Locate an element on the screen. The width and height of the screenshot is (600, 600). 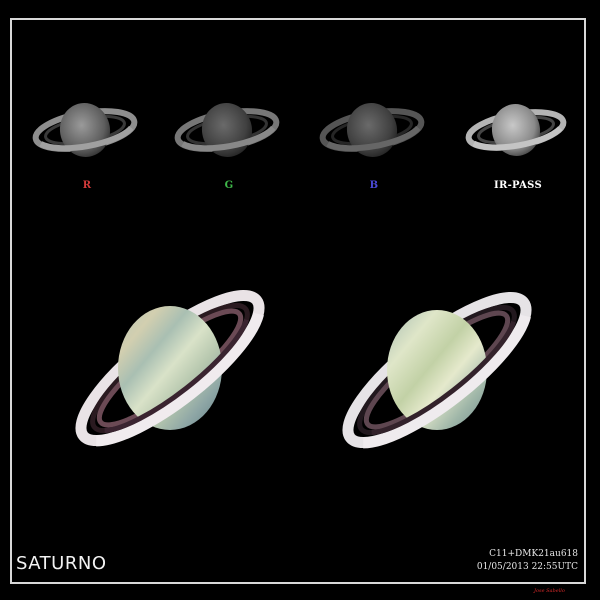
label-r: R is located at coordinates (87, 185).